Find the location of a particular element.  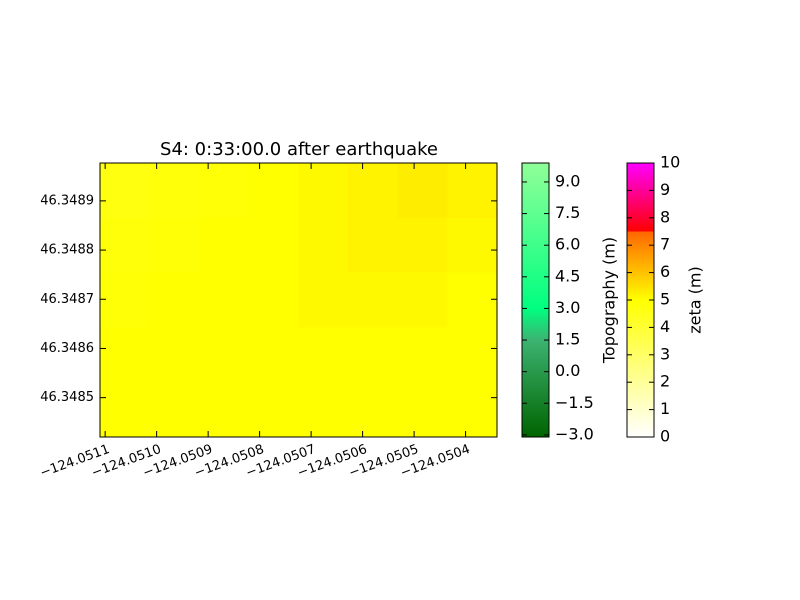

colorbar-tick-label: 6 is located at coordinates (665, 271).